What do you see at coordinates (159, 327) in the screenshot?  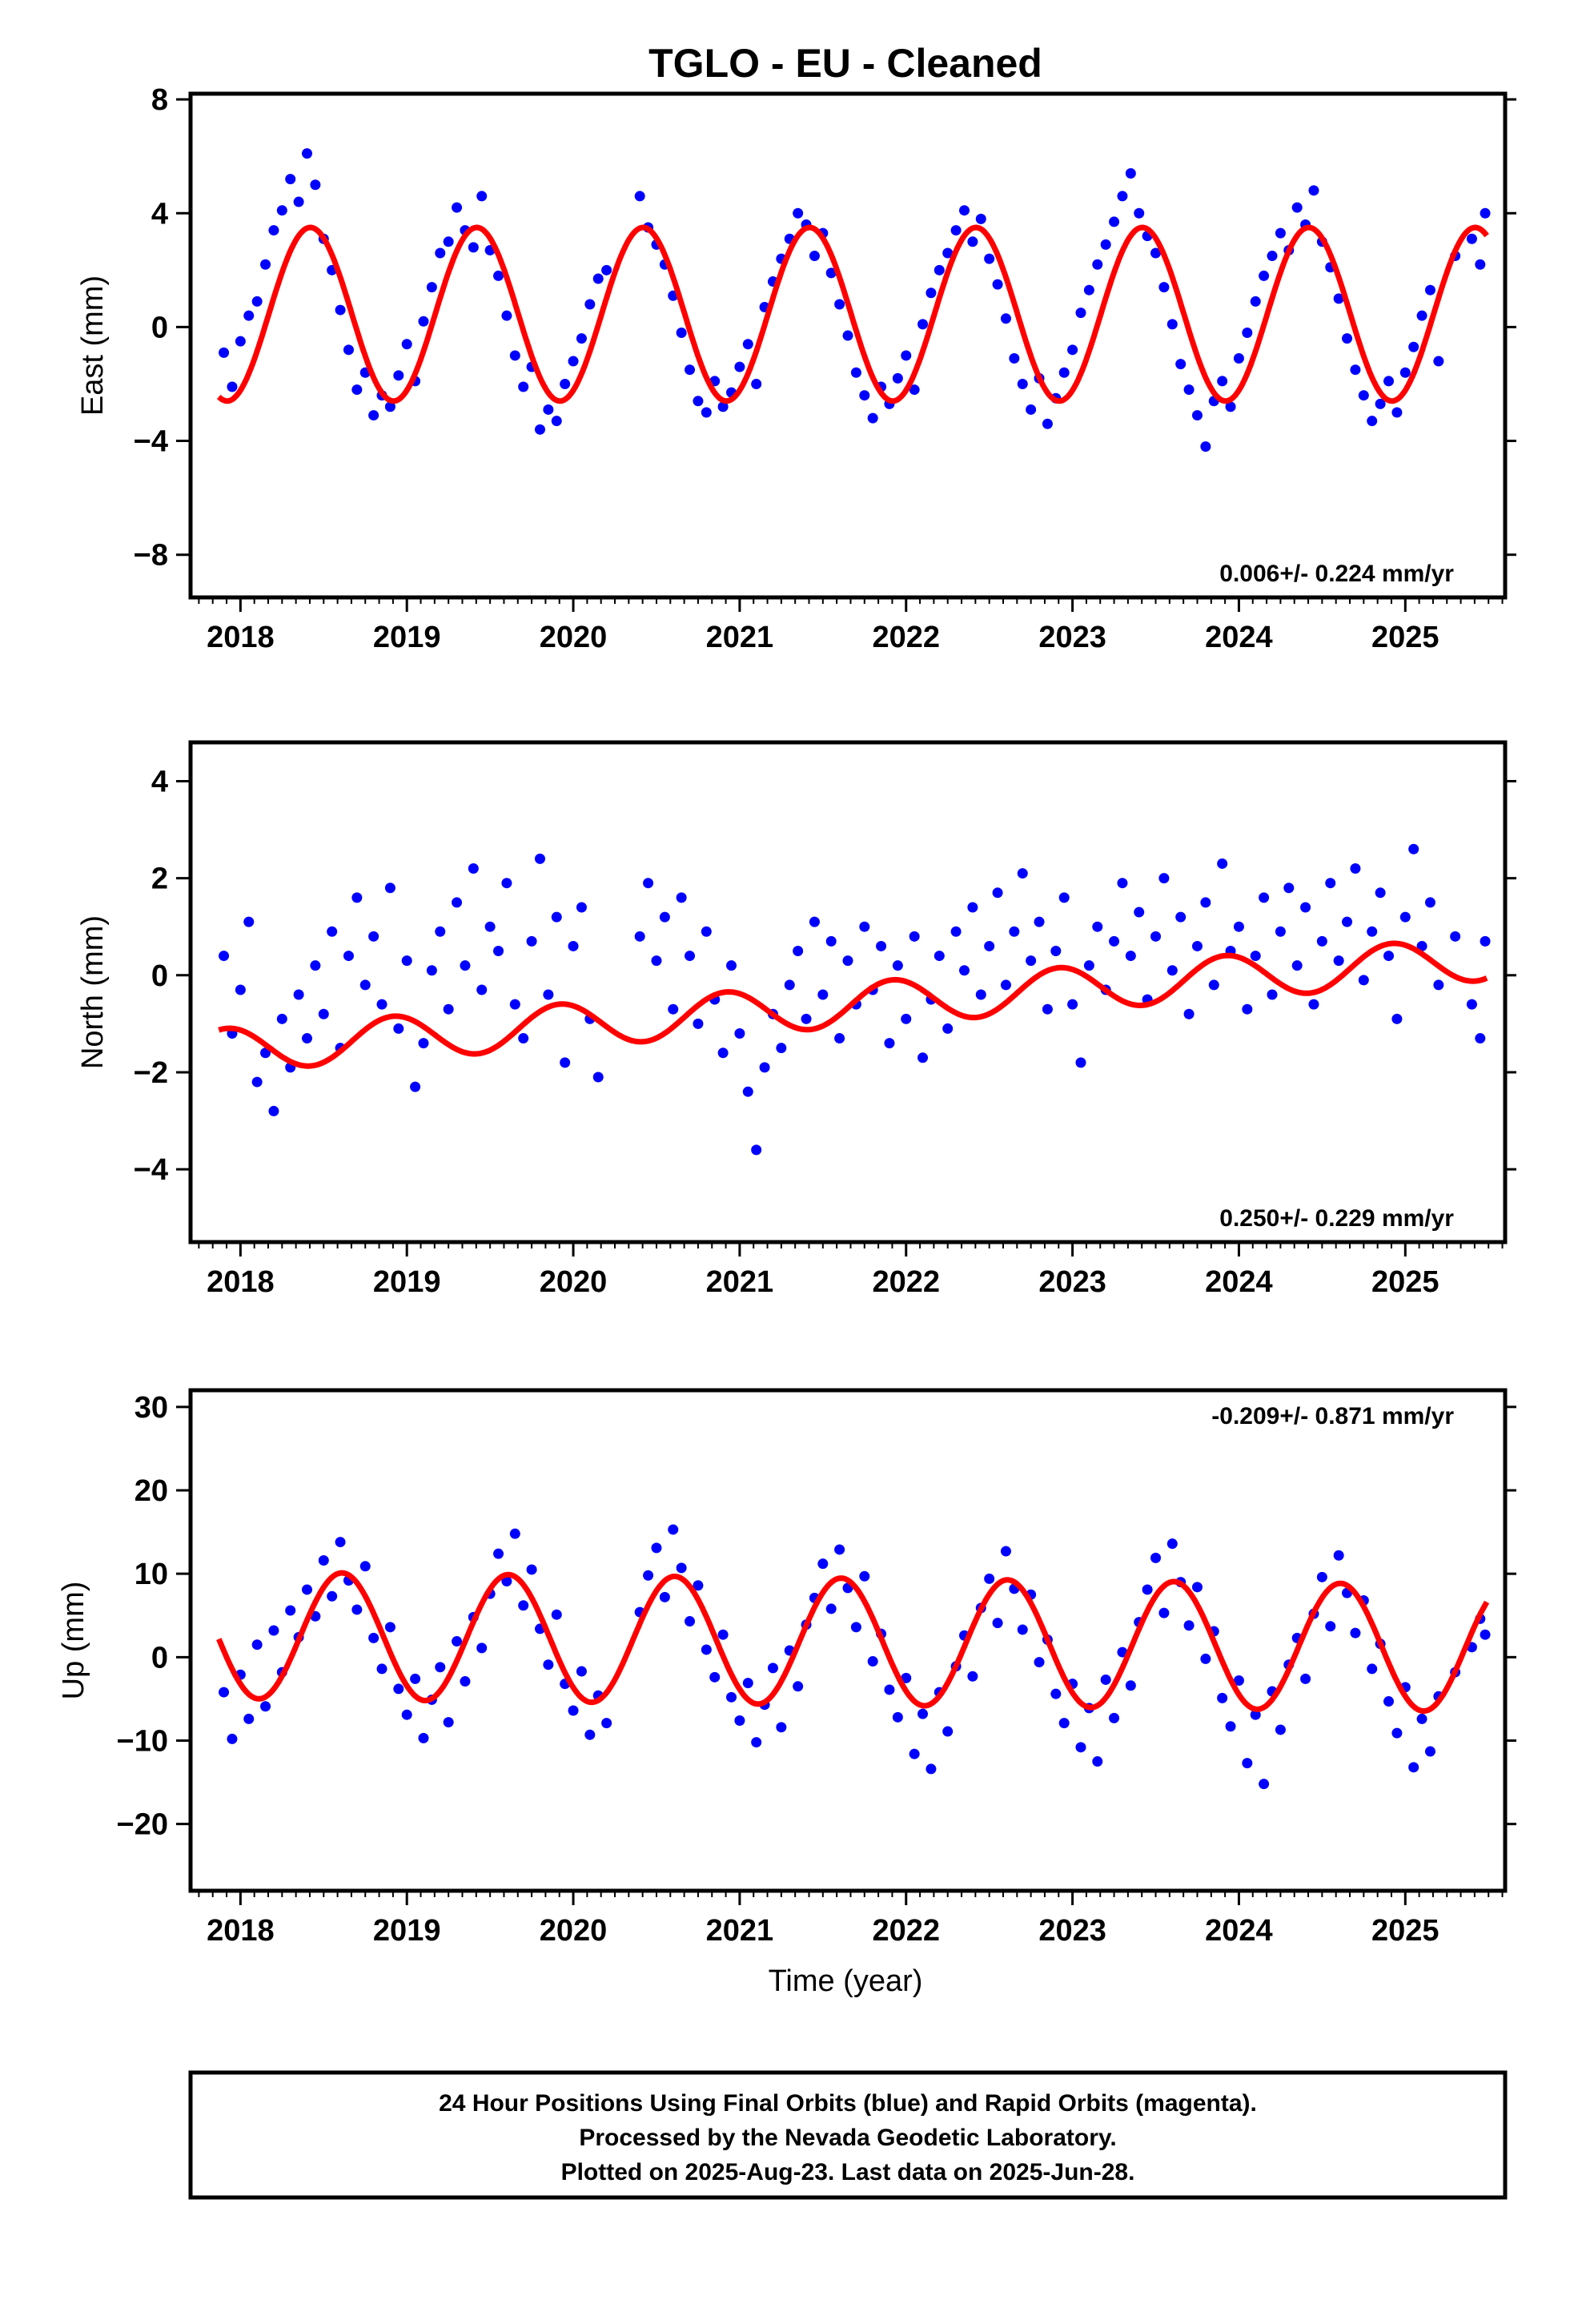 I see `y-tick-label: 0` at bounding box center [159, 327].